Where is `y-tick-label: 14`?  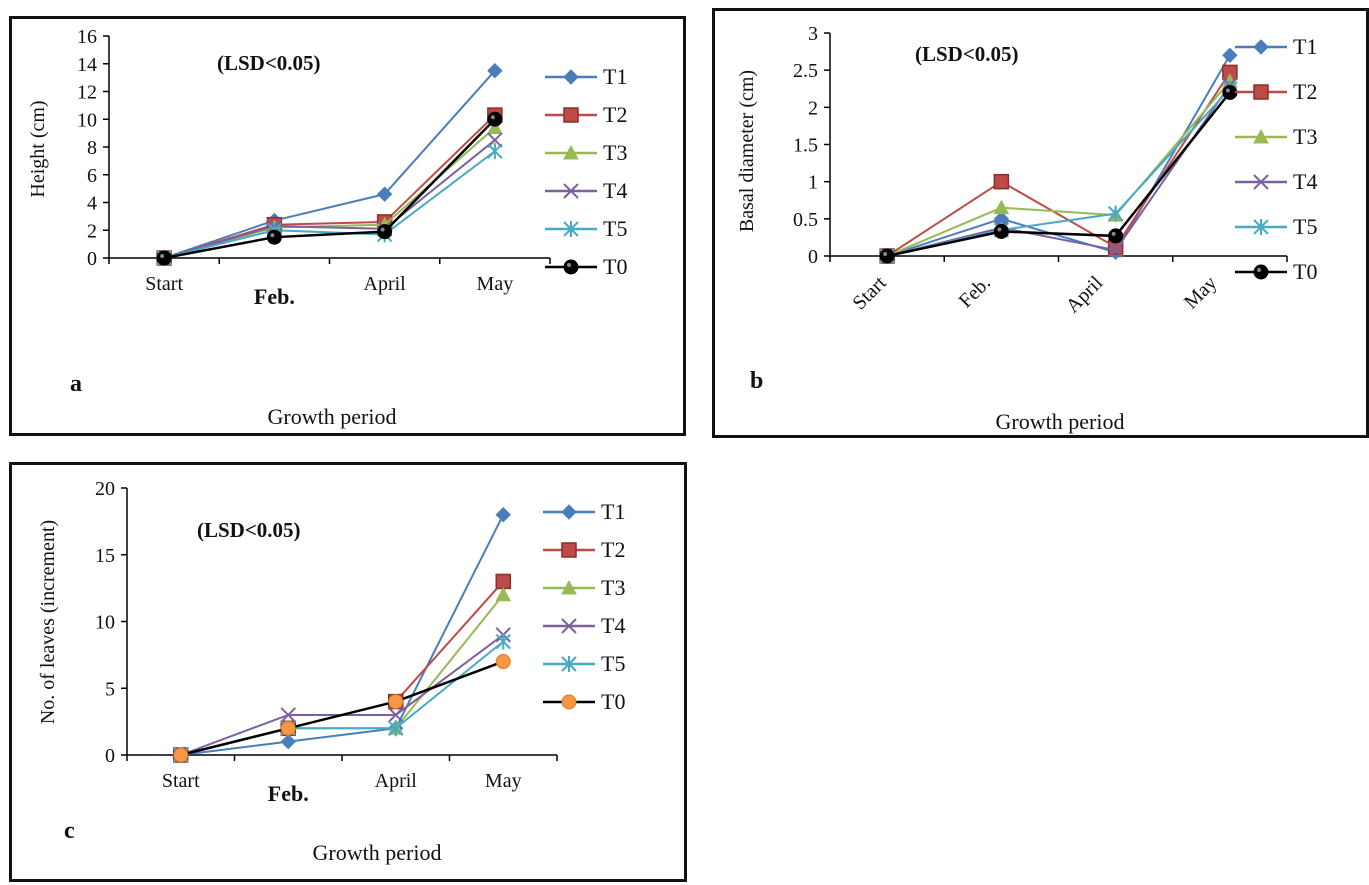 y-tick-label: 14 is located at coordinates (87, 65).